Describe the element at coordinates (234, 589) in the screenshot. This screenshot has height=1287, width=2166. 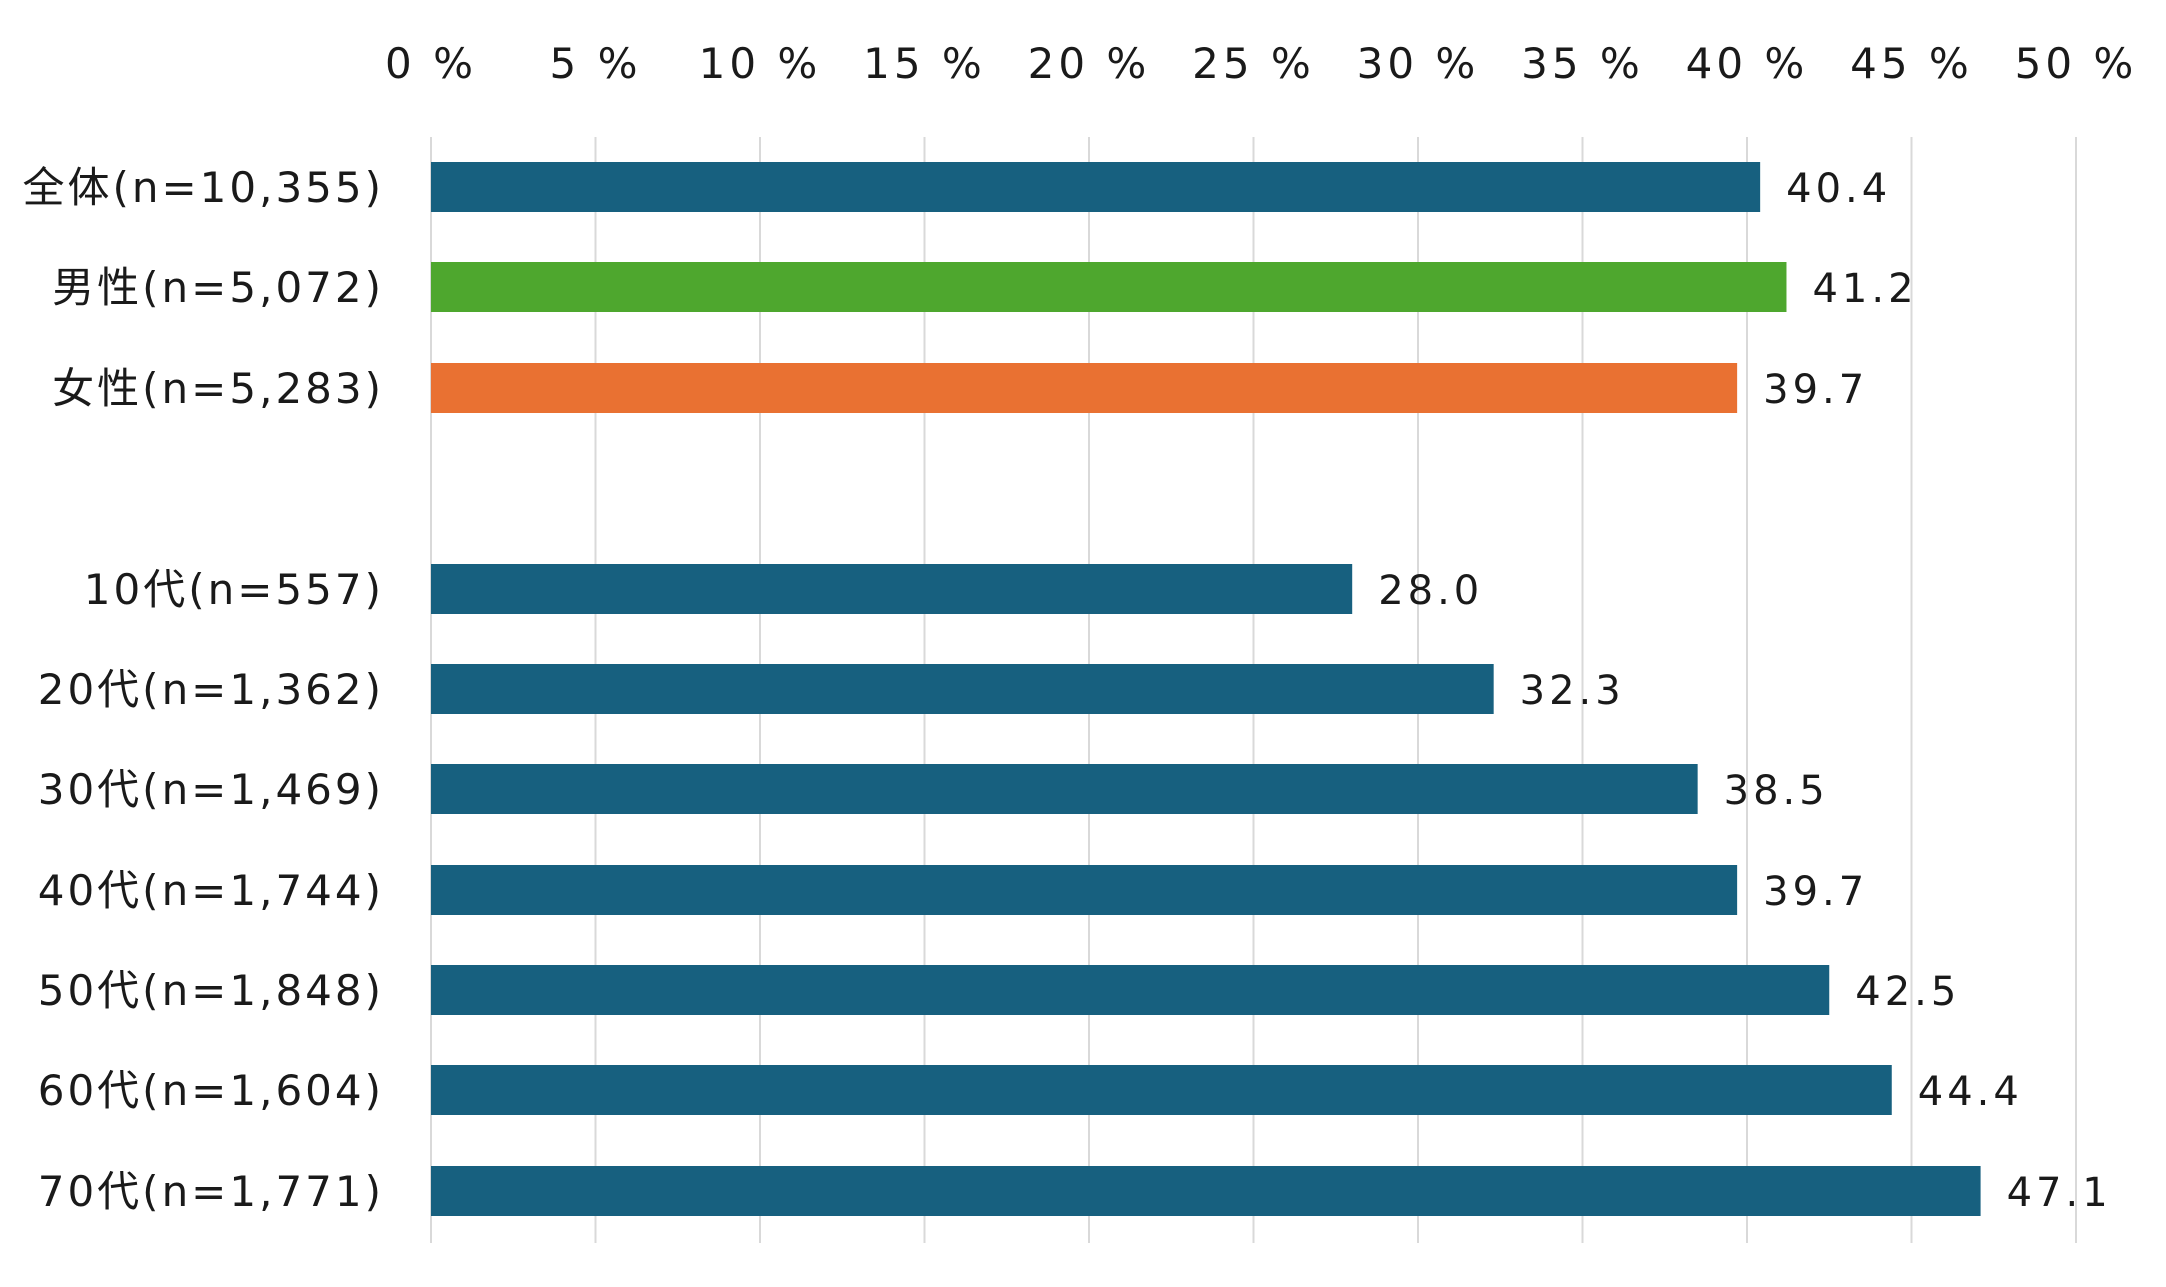
I see `category-label: 10代(n=557)` at that location.